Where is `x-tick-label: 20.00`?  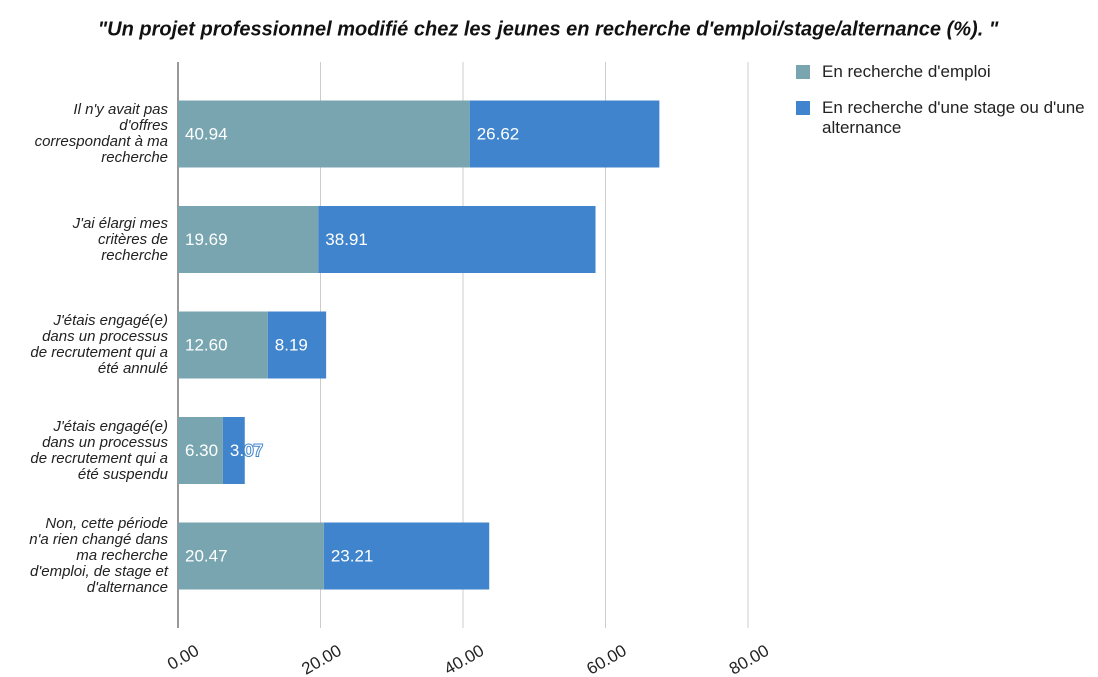 x-tick-label: 20.00 is located at coordinates (321, 659).